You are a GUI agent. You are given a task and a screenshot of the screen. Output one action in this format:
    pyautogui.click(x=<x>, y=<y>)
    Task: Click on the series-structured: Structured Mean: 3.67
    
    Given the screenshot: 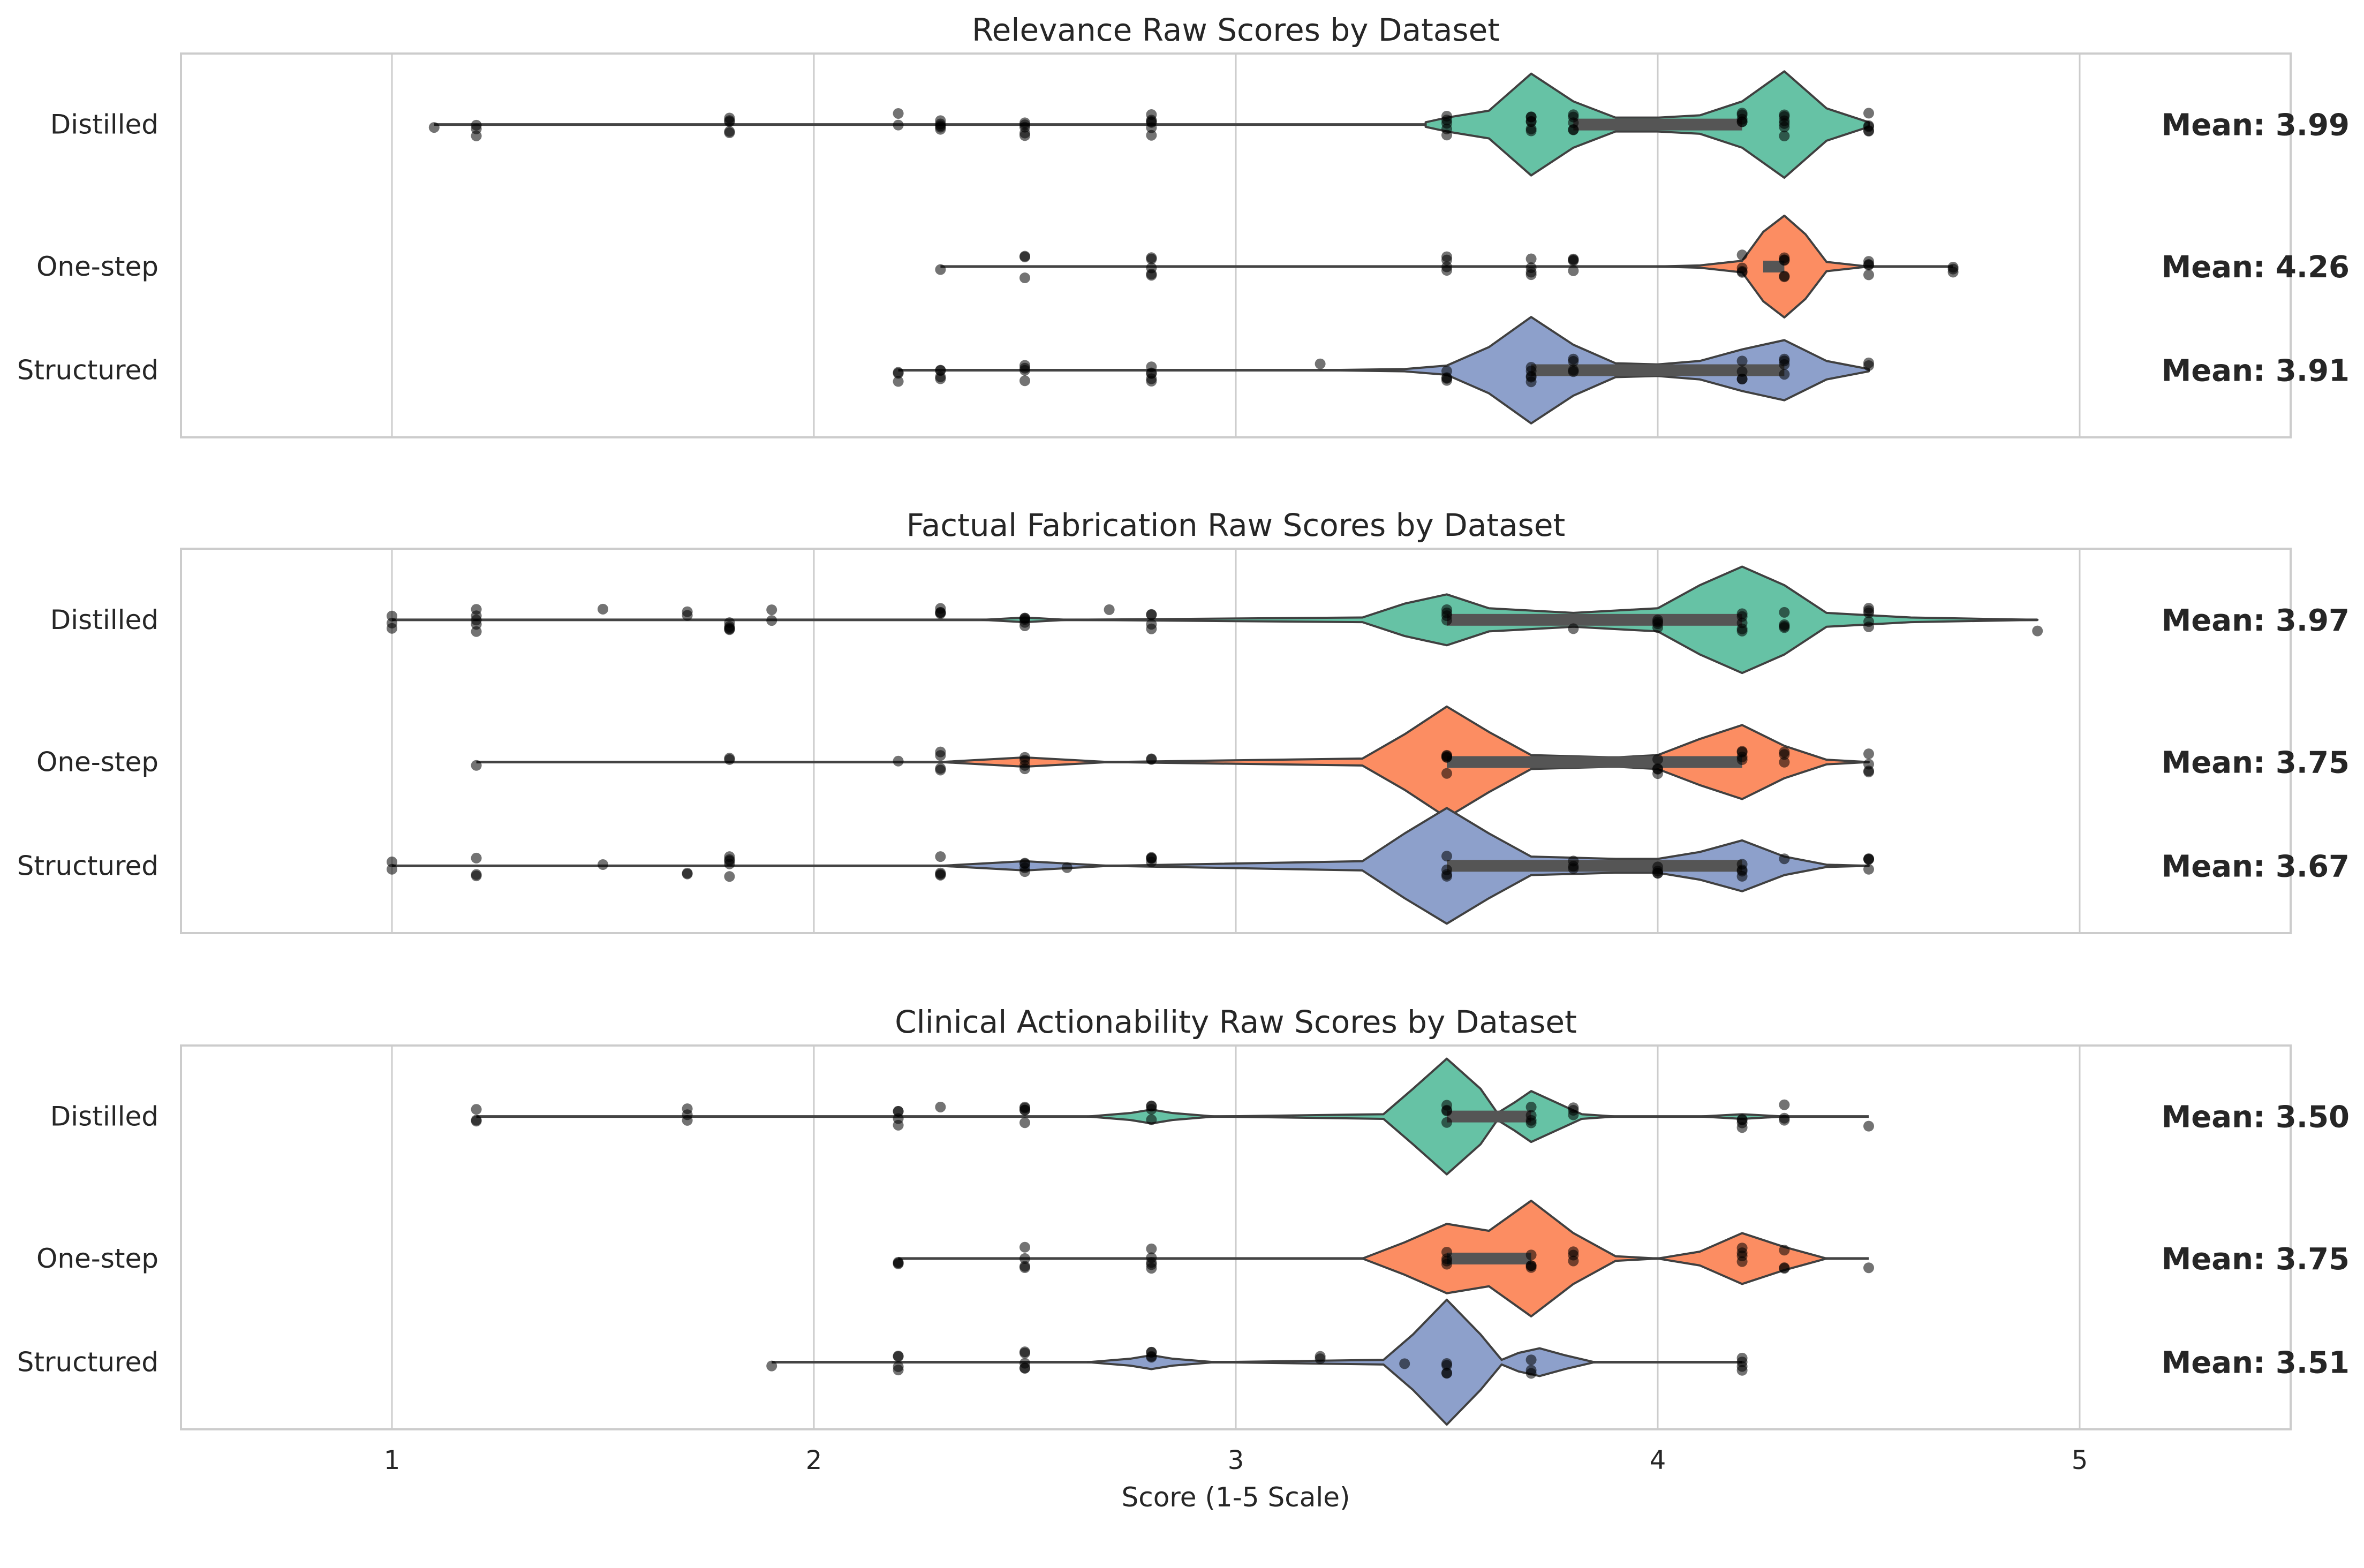 What is the action you would take?
    pyautogui.click(x=1183, y=866)
    